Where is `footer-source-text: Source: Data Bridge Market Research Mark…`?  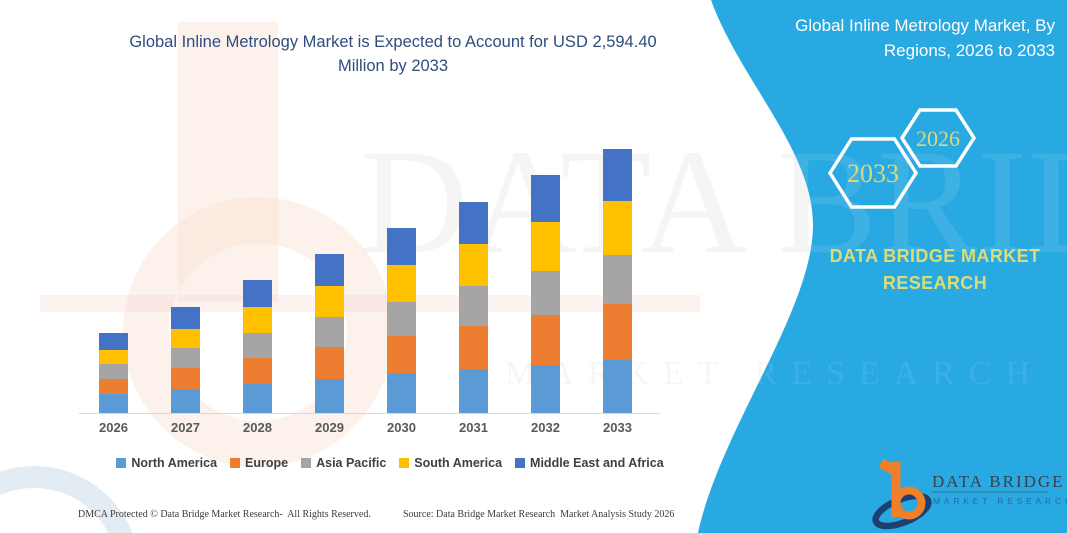
footer-source-text: Source: Data Bridge Market Research Mark… is located at coordinates (539, 514).